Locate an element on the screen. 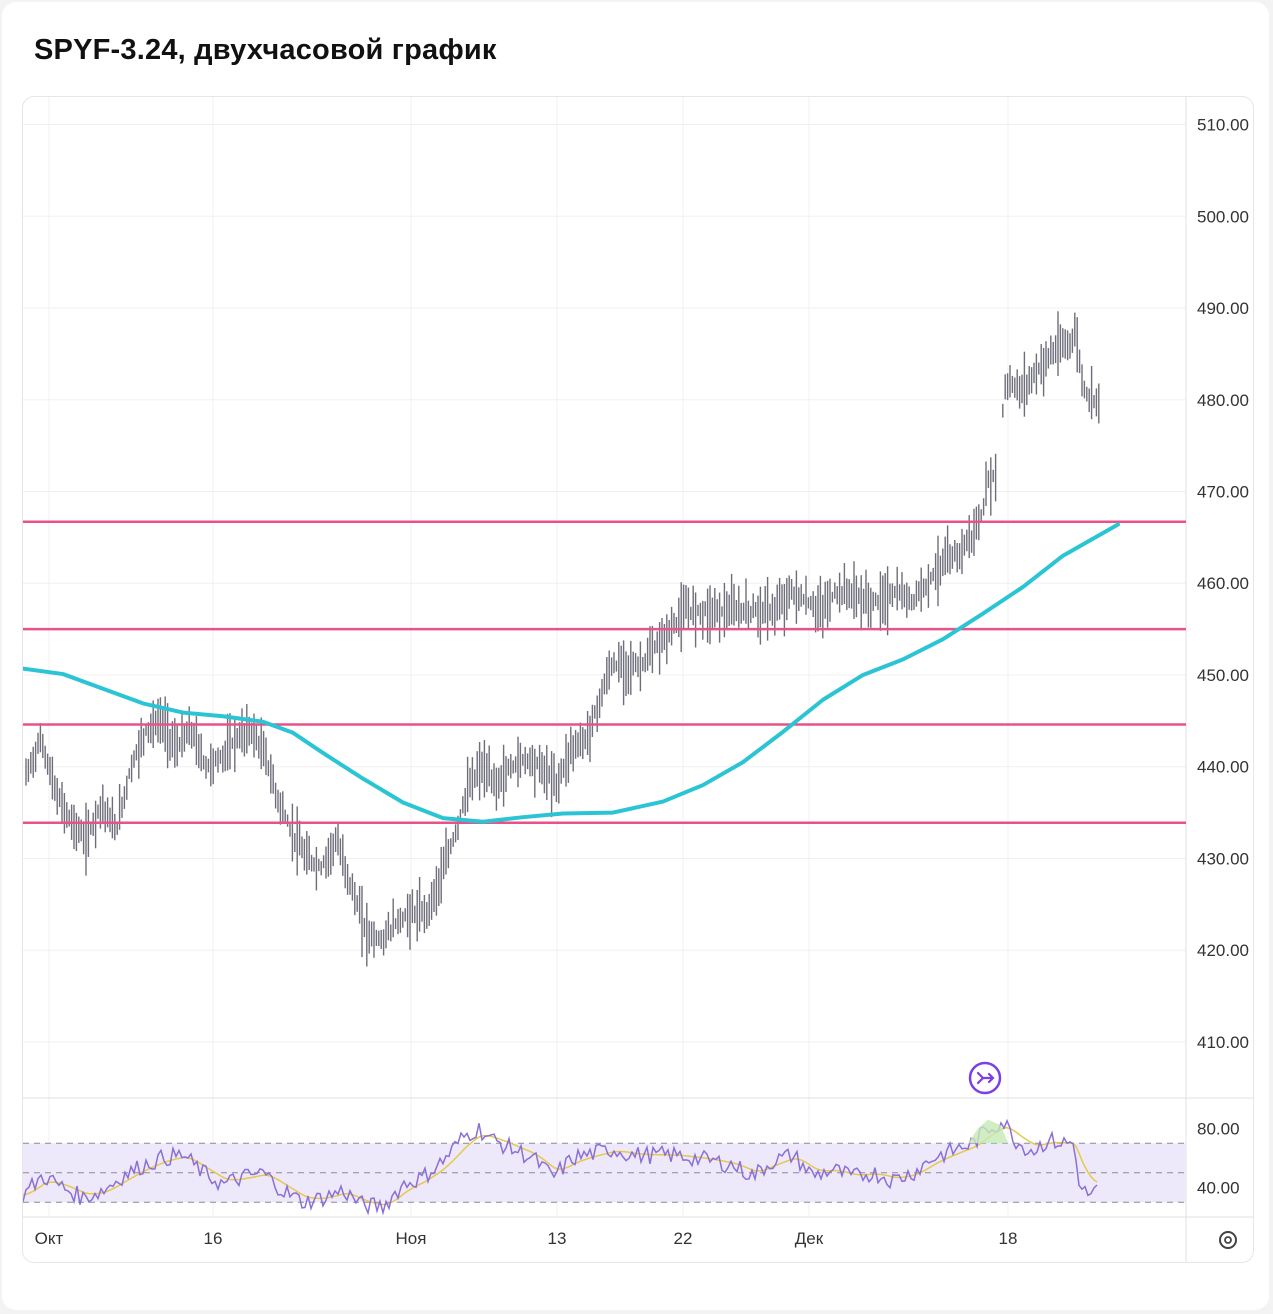 The image size is (1273, 1314). price-tick-label: 500.00 is located at coordinates (1223, 216).